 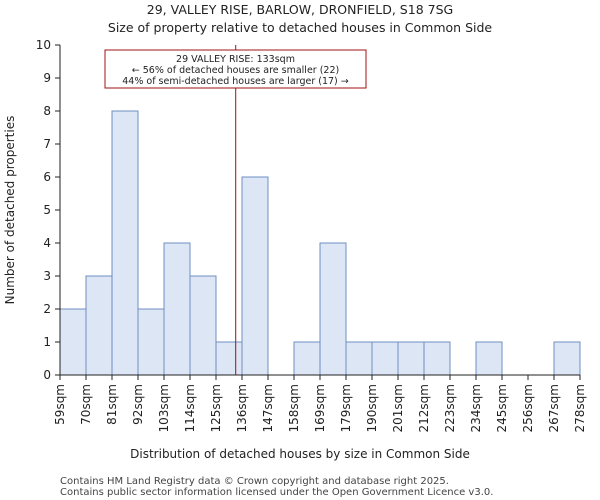 I want to click on x-tick-label: 201sqm, so click(x=398, y=408).